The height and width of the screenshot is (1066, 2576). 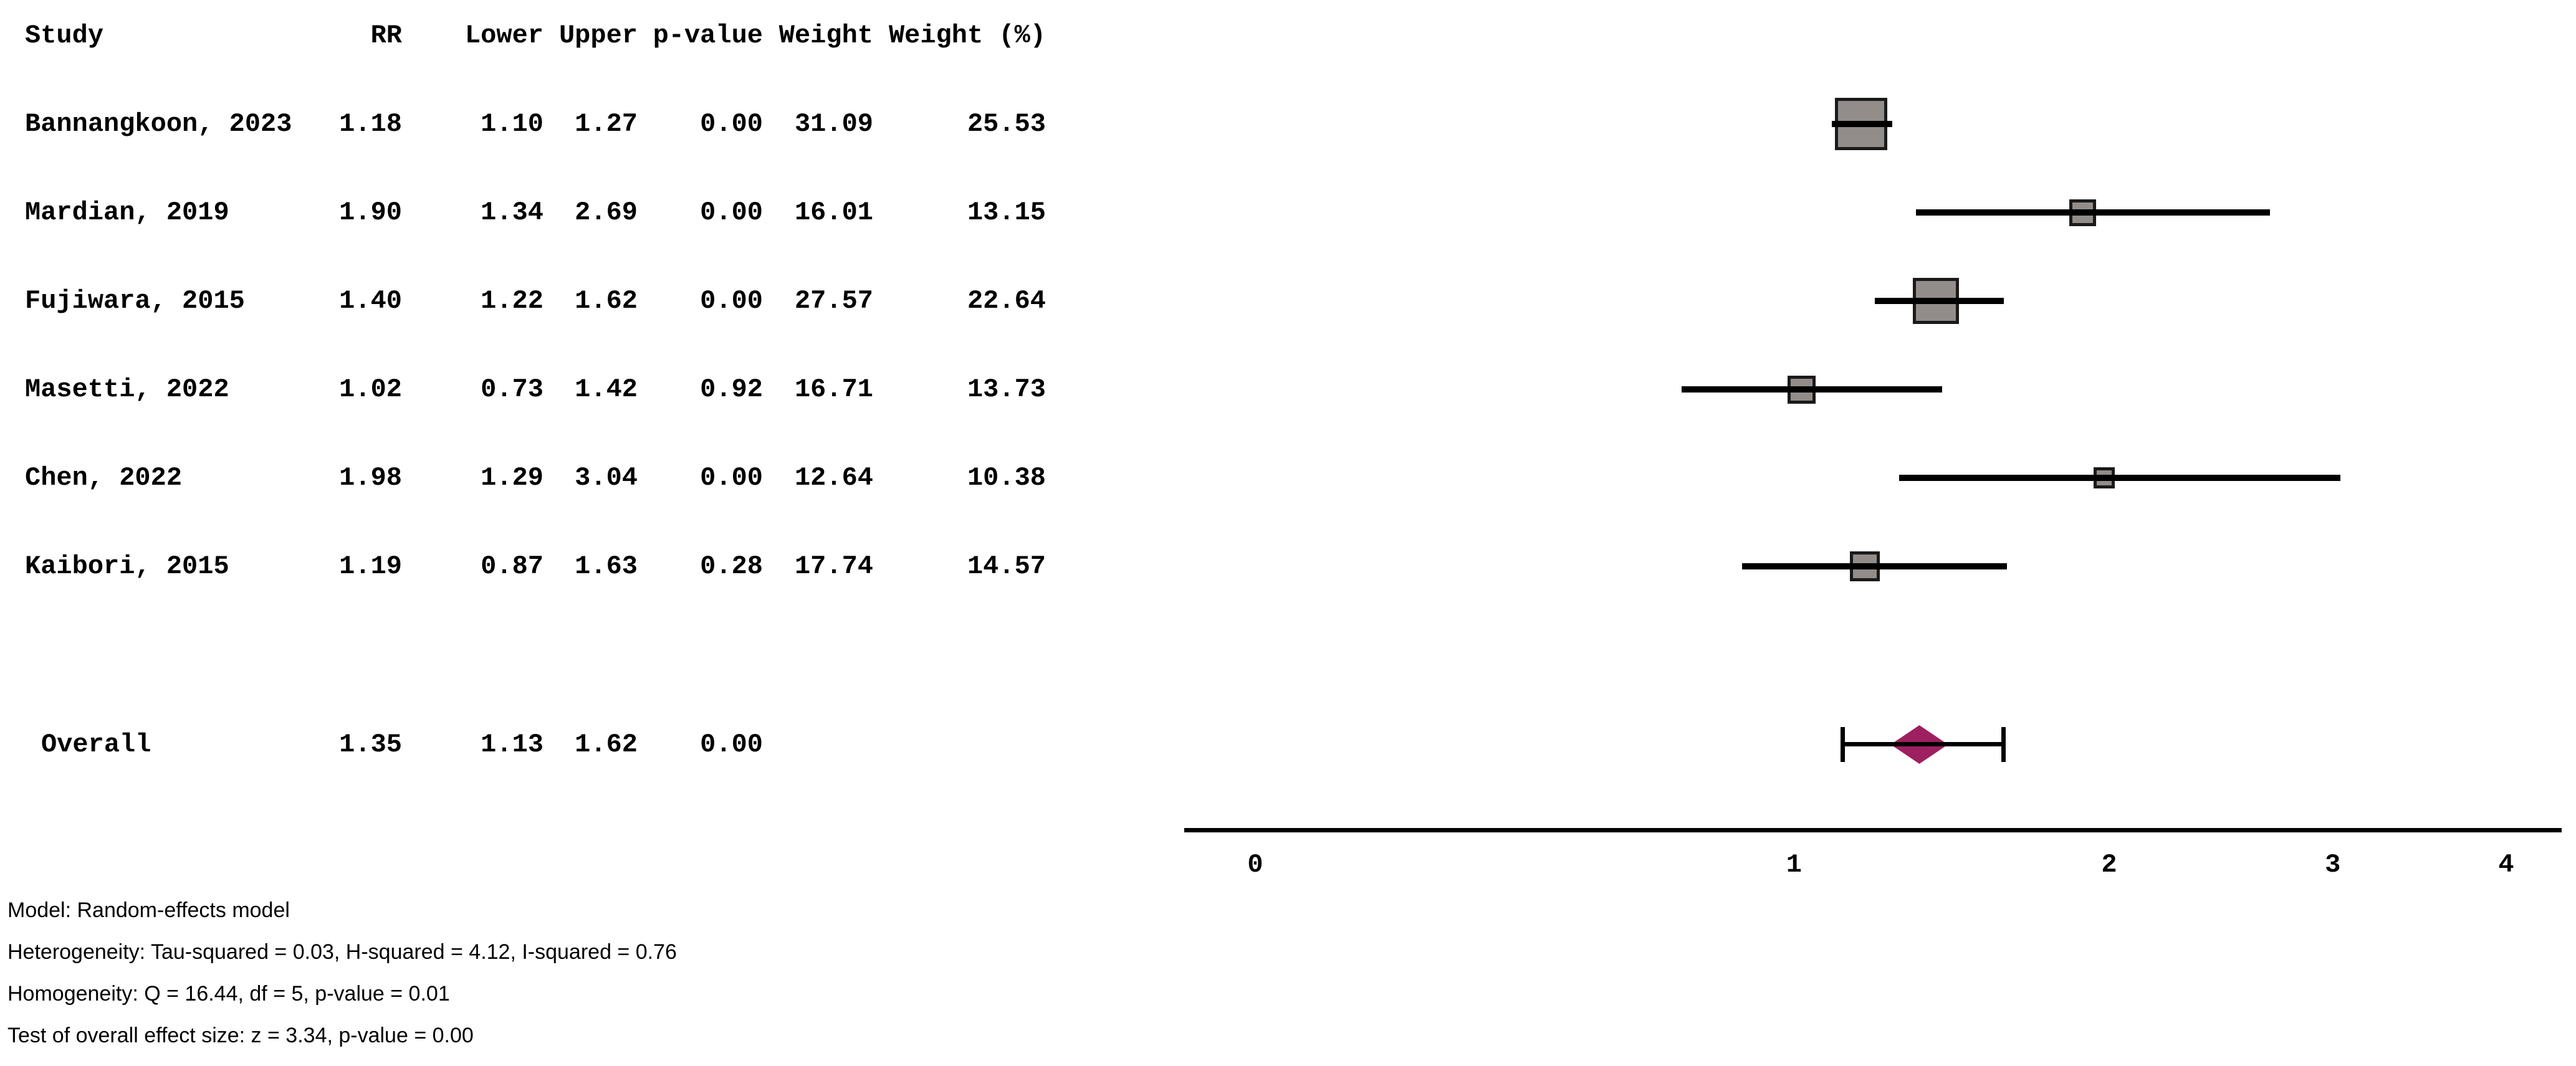 I want to click on cell-lower: 1.10, so click(x=512, y=124).